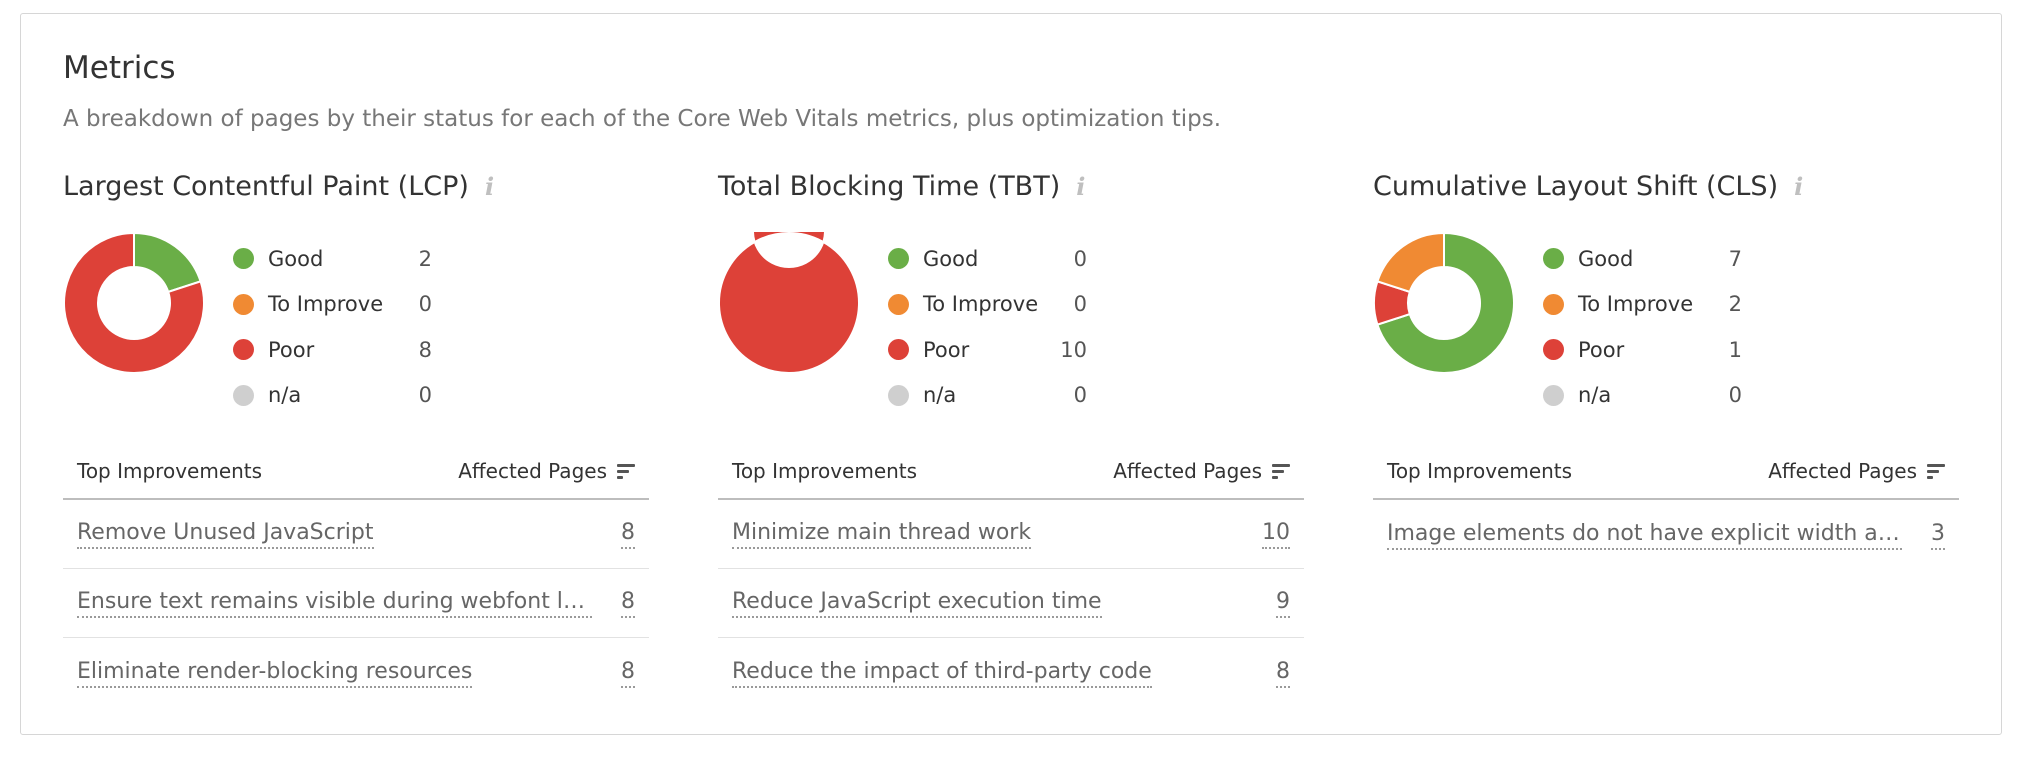  What do you see at coordinates (332, 327) in the screenshot?
I see `legend: Good 2 To Improve 0 Poor 8 n/a 0` at bounding box center [332, 327].